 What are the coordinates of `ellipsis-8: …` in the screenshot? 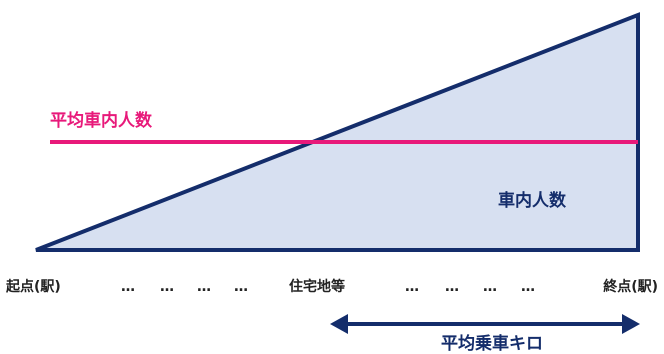 It's located at (528, 287).